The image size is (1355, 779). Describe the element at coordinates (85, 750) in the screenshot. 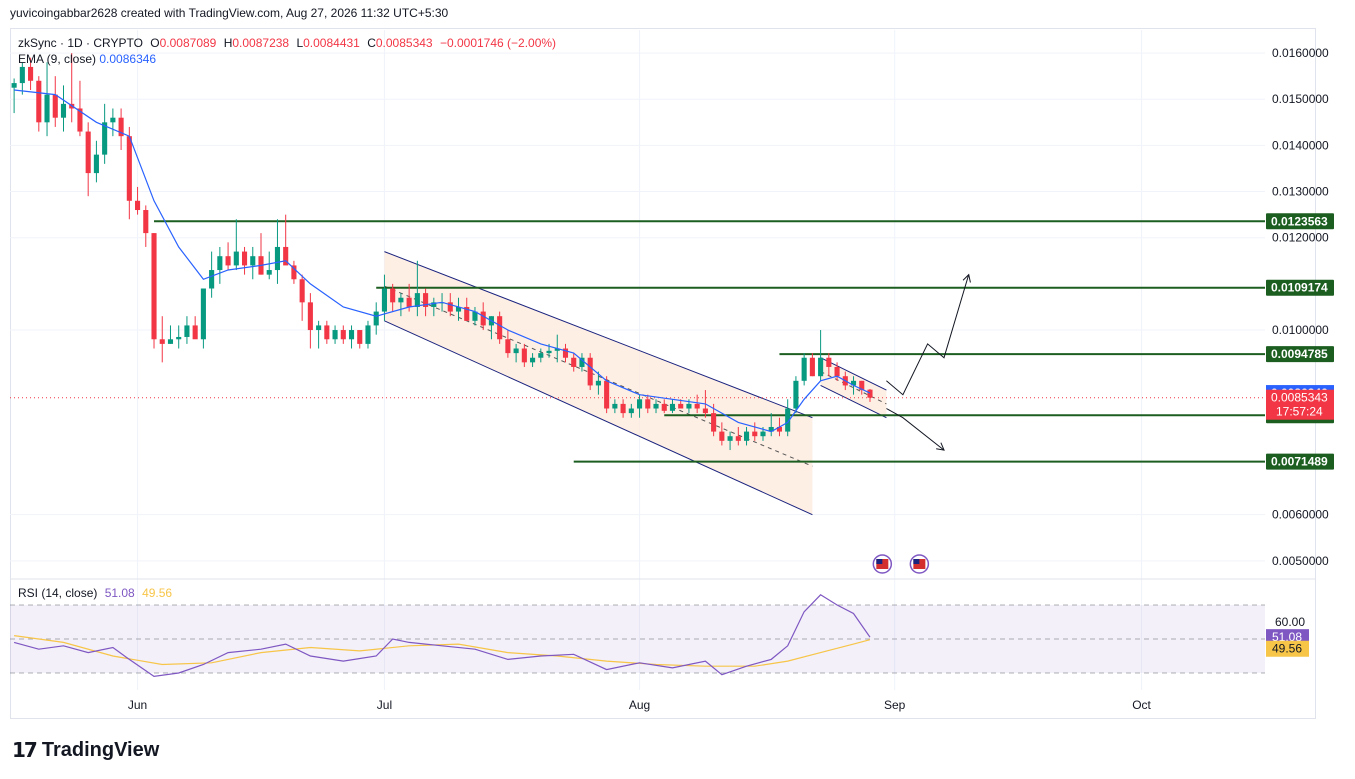

I see `footer-logo: 17 TradingView` at that location.